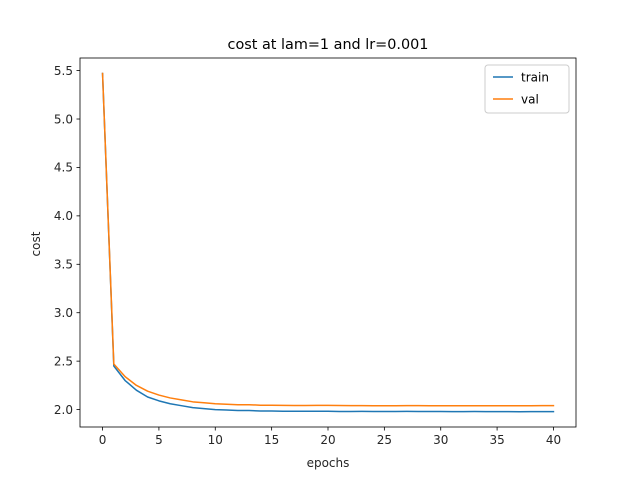 The image size is (640, 480). What do you see at coordinates (63, 71) in the screenshot?
I see `y-tick-label: 5.5` at bounding box center [63, 71].